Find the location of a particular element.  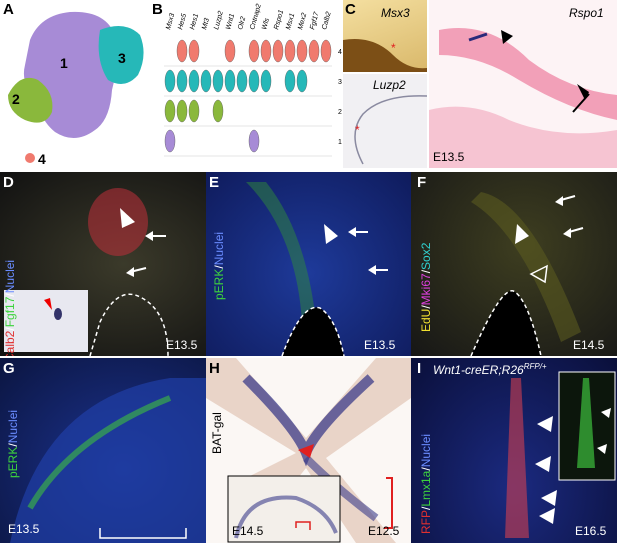

gene-label-rspo1: Rspo1 is located at coordinates (279, 19).